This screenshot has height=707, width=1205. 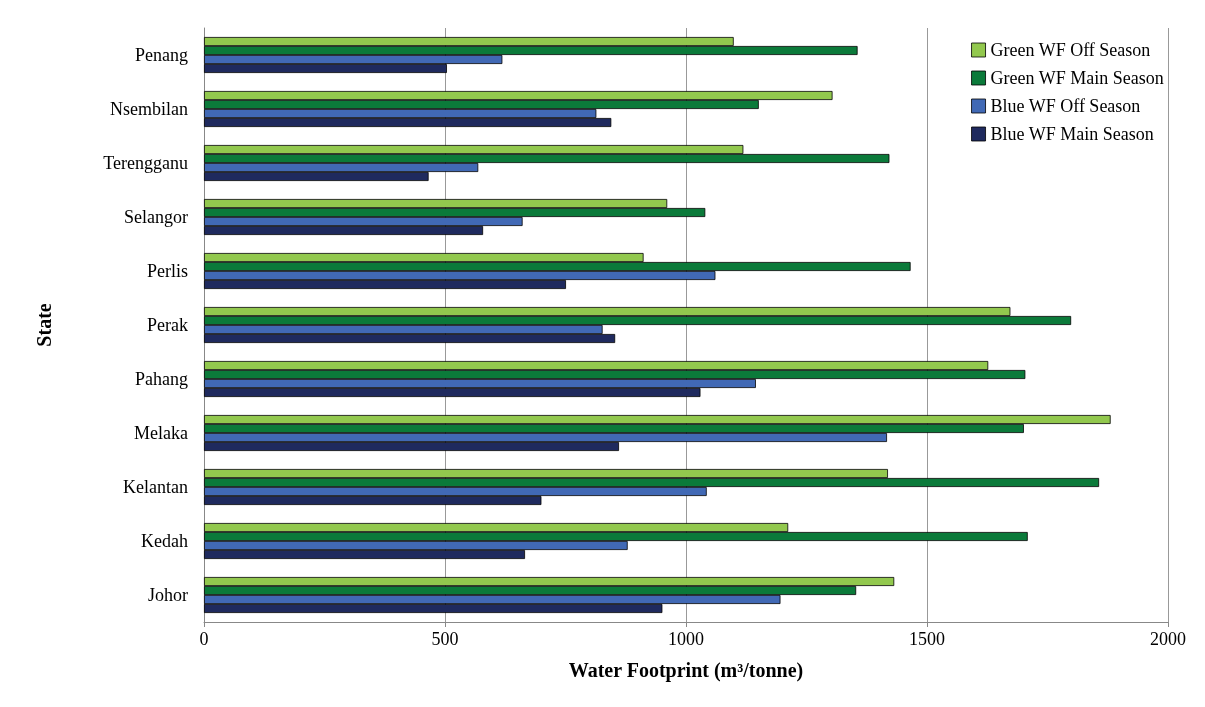 What do you see at coordinates (155, 487) in the screenshot?
I see `y-tick-label: Kelantan` at bounding box center [155, 487].